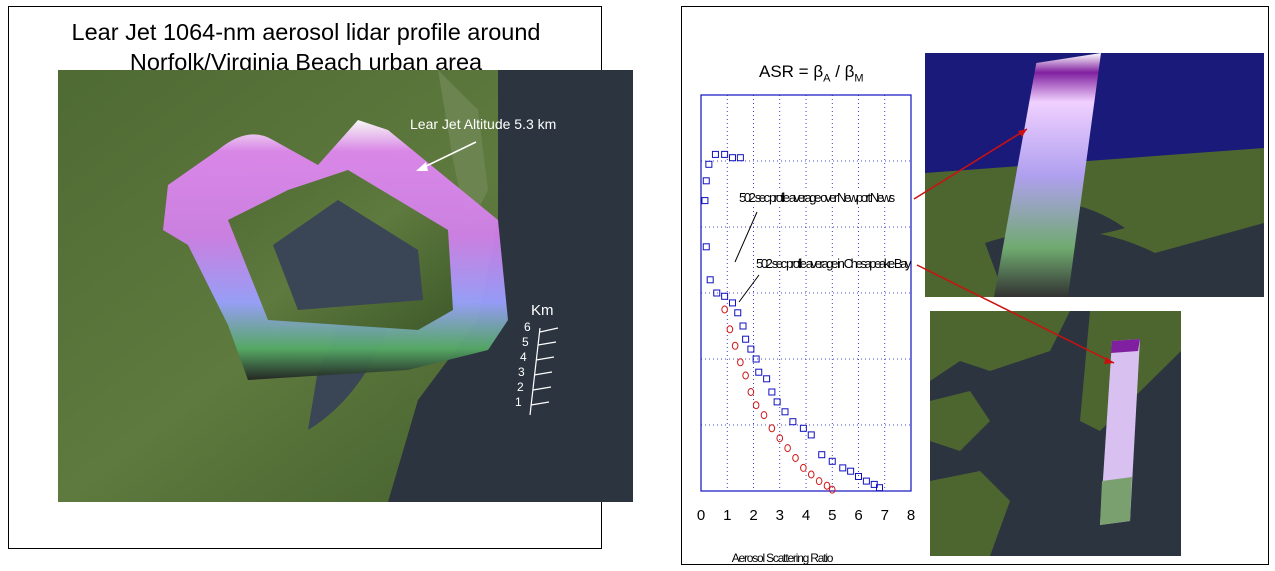  What do you see at coordinates (701, 515) in the screenshot?
I see `x-tick-label: 0` at bounding box center [701, 515].